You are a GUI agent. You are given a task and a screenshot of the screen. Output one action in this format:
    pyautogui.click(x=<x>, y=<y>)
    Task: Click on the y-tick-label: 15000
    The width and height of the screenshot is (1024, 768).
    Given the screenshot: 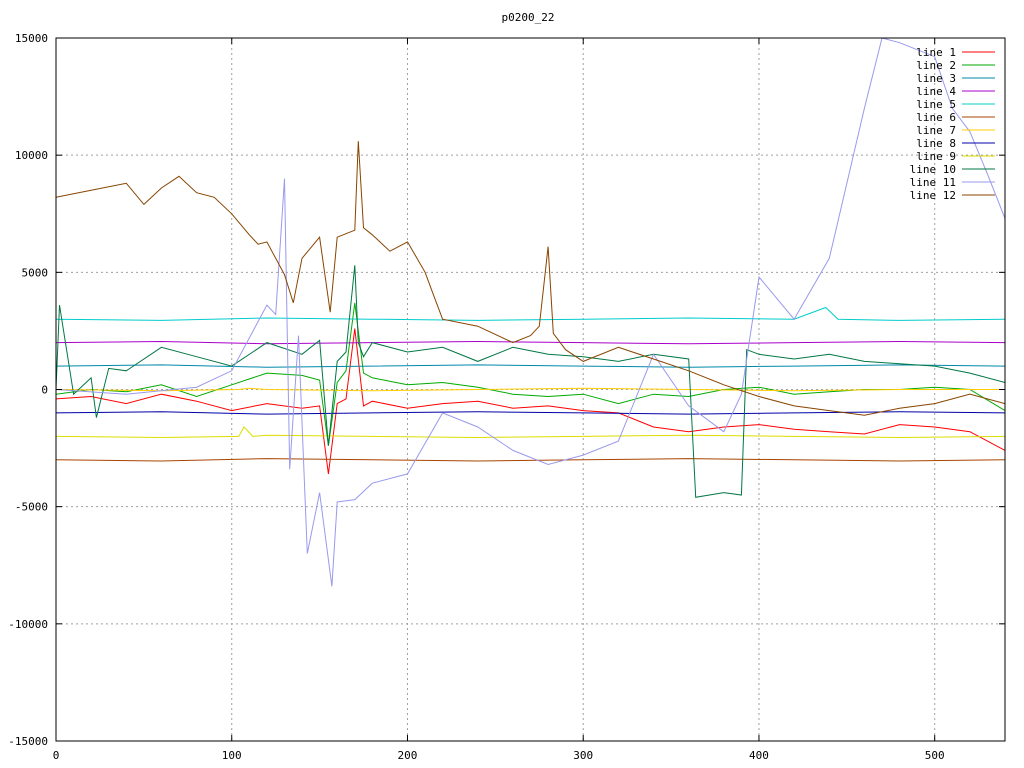 What is the action you would take?
    pyautogui.click(x=31, y=38)
    